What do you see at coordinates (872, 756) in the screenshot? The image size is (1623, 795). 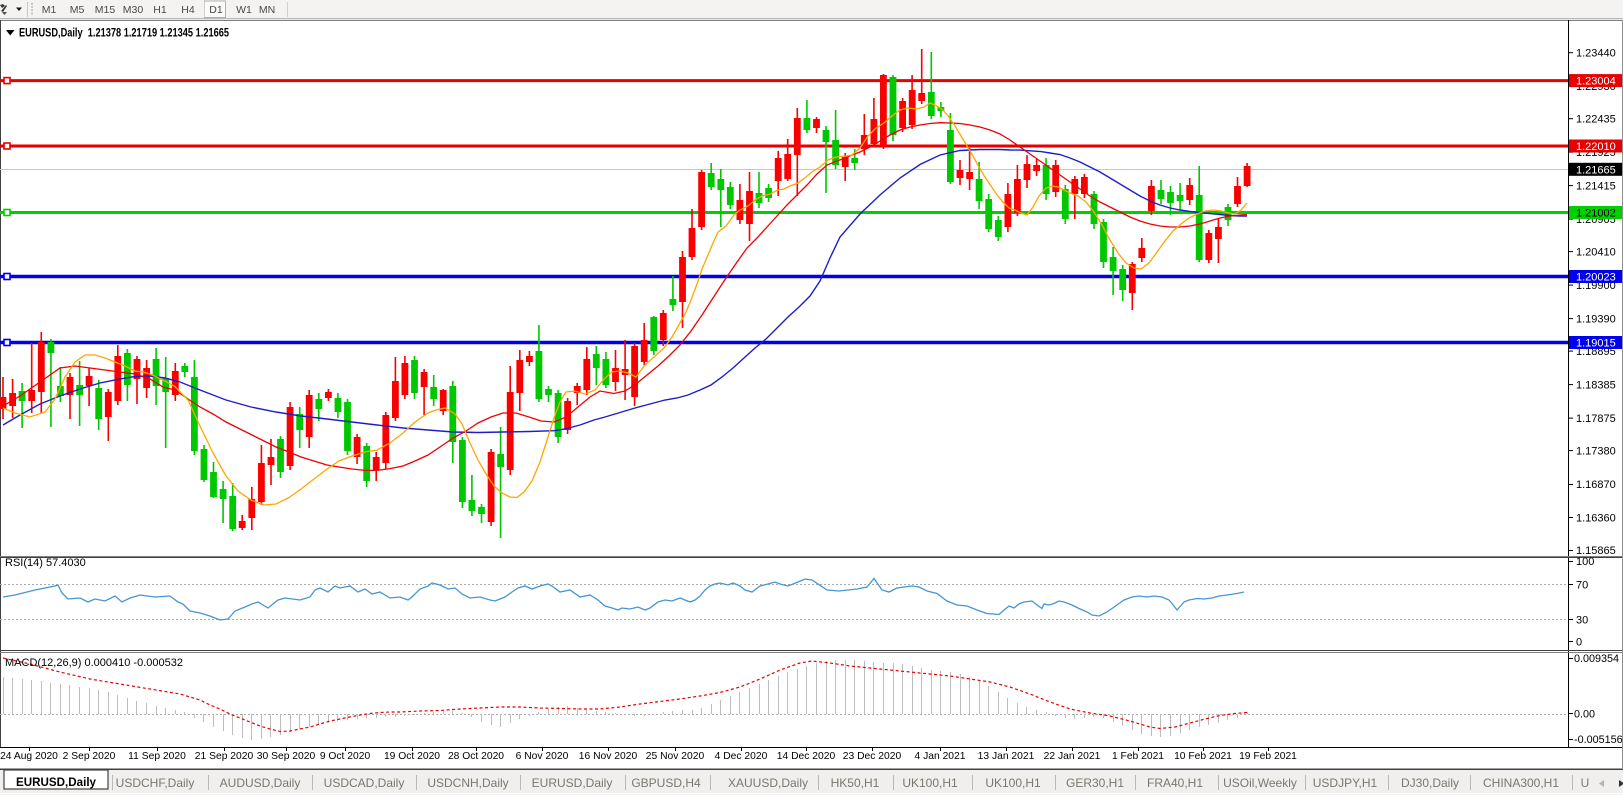 I see `svg-text: 23 Dec 2020` at bounding box center [872, 756].